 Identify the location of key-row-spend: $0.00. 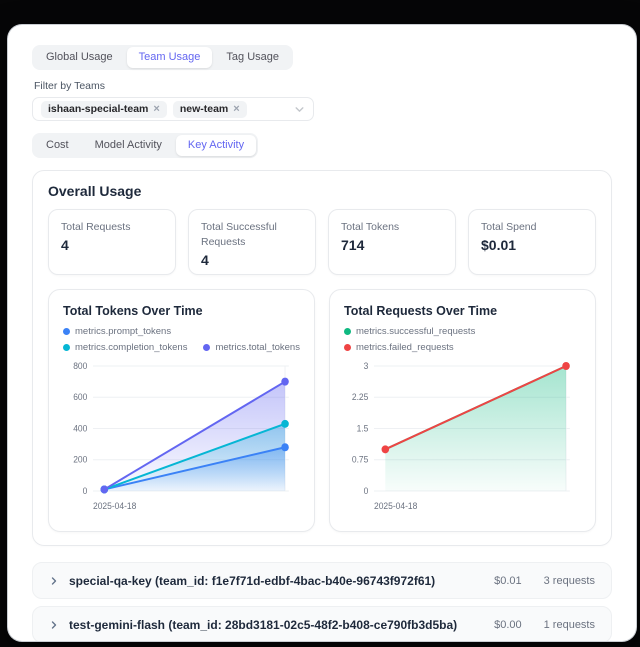
(508, 624).